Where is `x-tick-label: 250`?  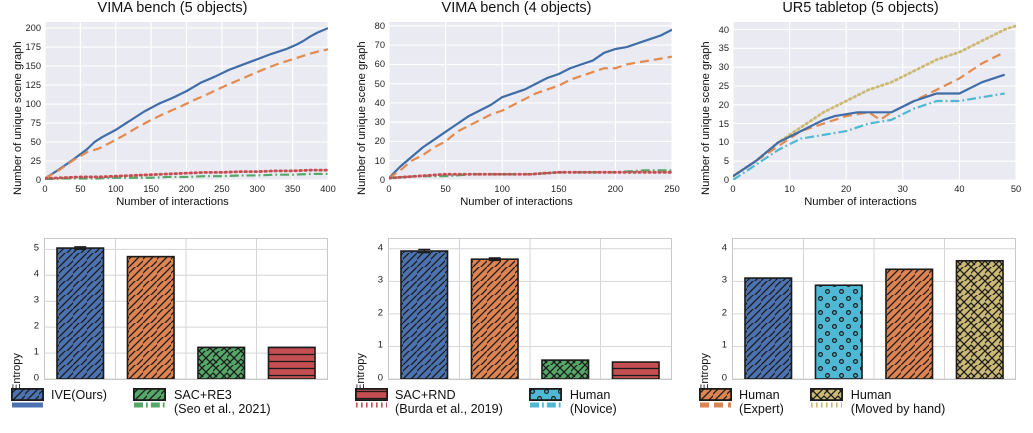 x-tick-label: 250 is located at coordinates (222, 189).